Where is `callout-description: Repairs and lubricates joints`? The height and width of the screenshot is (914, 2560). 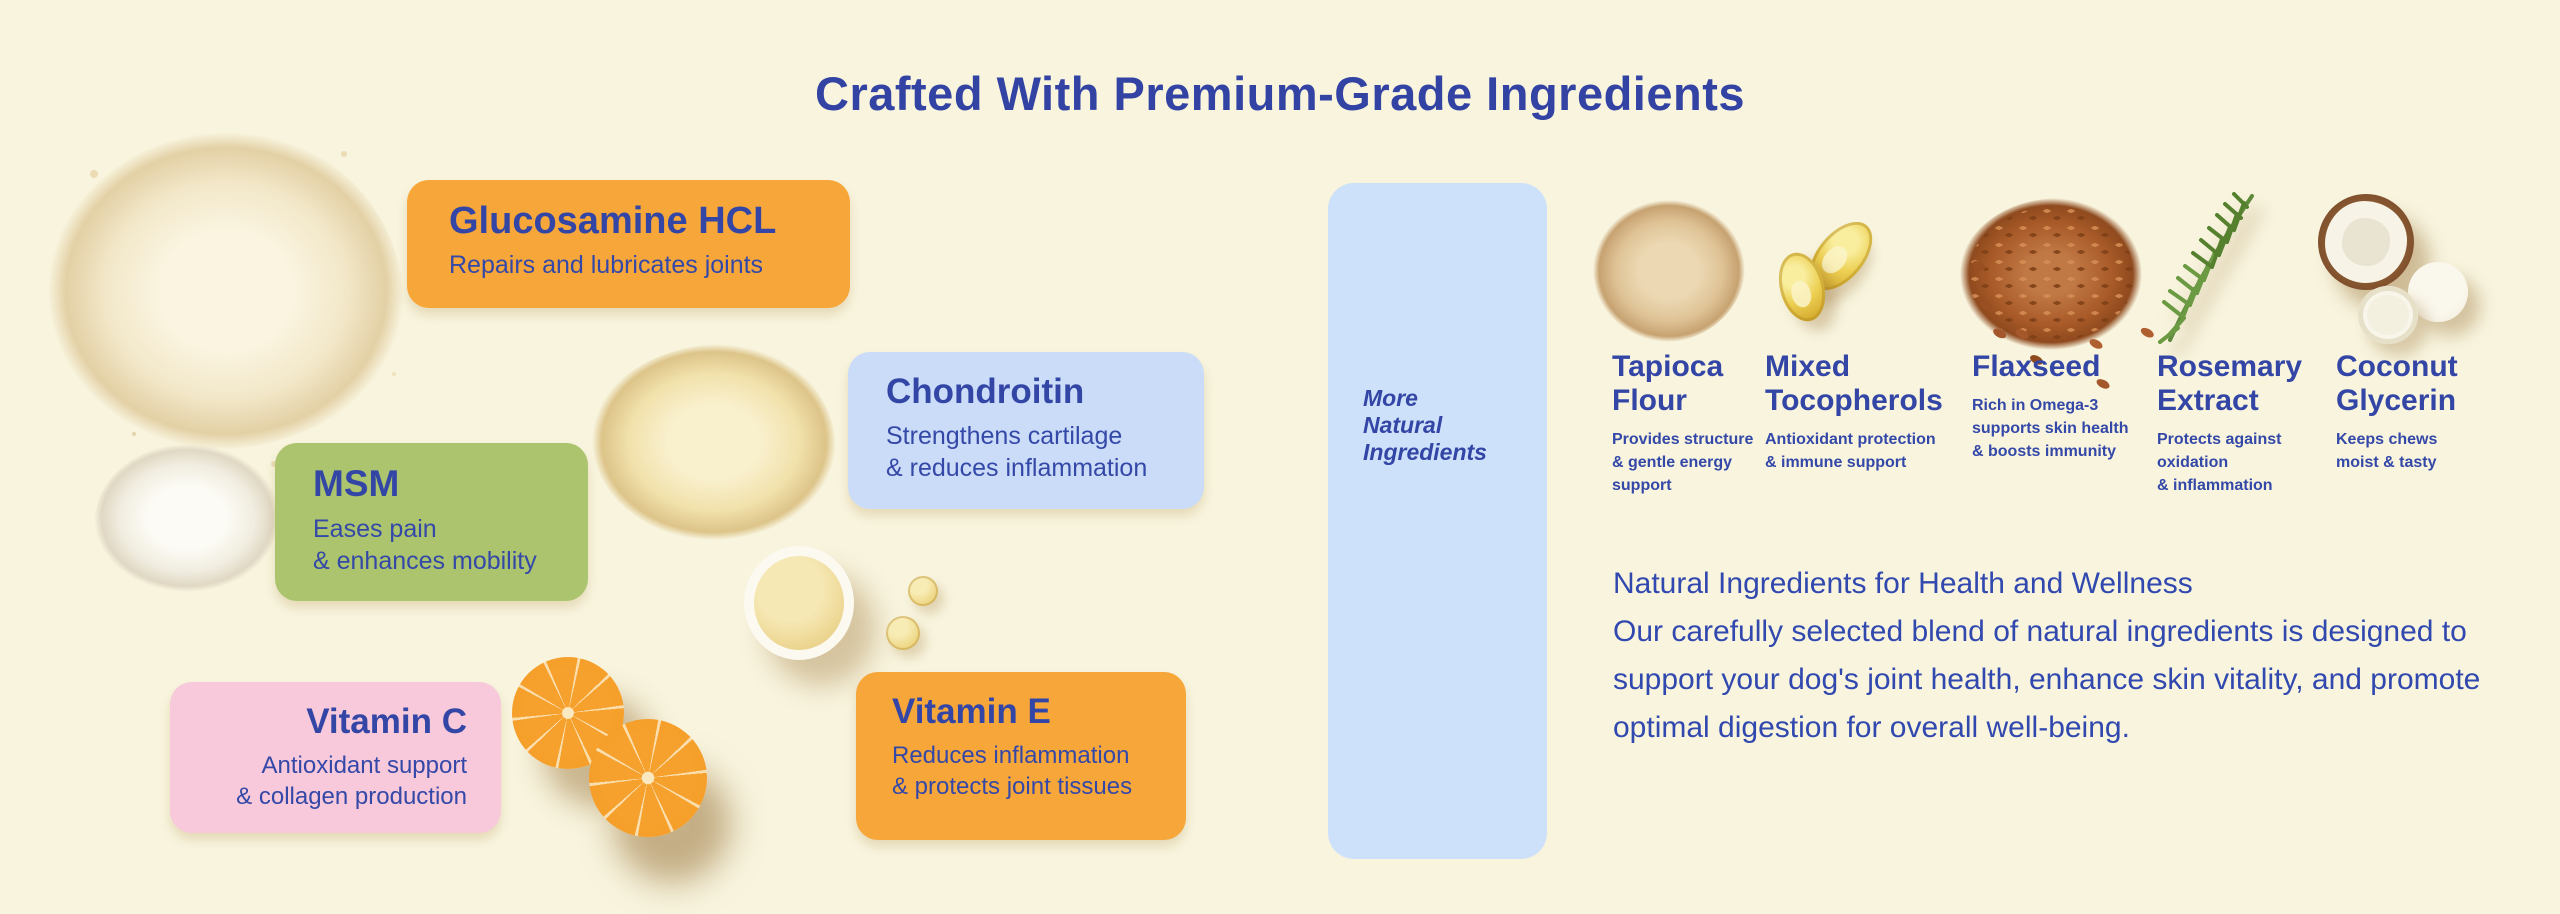
callout-description: Repairs and lubricates joints is located at coordinates (606, 265).